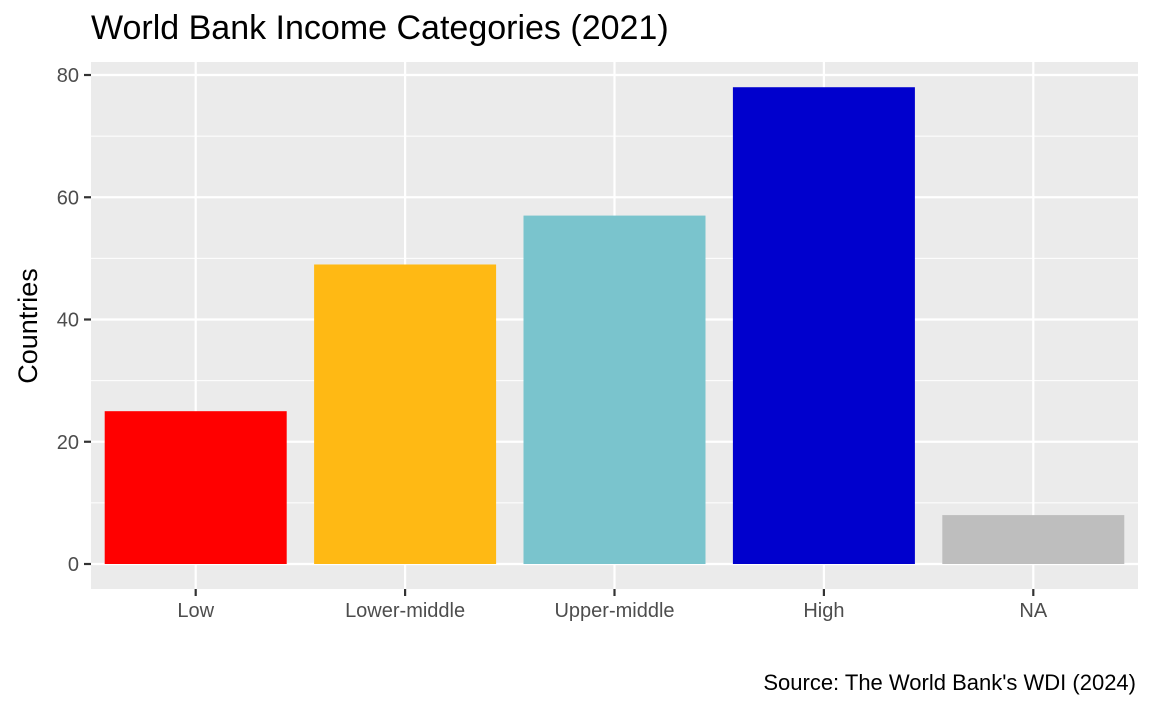 This screenshot has height=711, width=1152. I want to click on y-axis: 0 20 40 60 80, so click(74, 320).